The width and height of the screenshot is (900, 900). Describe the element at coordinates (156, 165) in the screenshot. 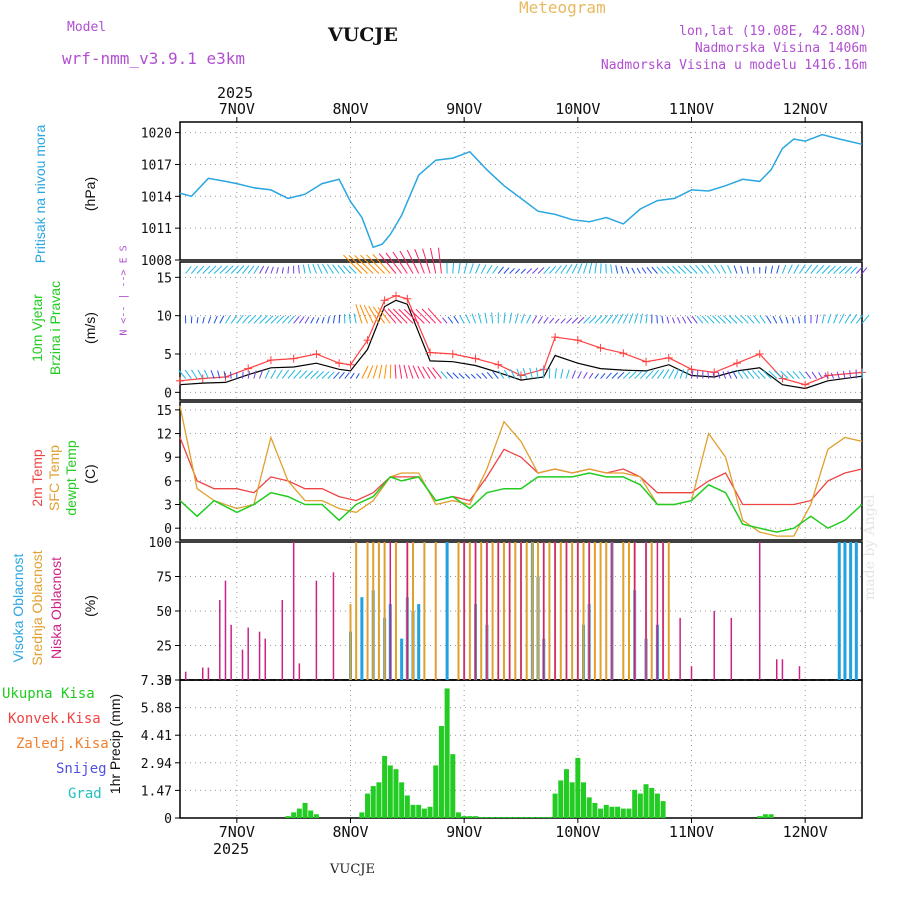

I see `y-tick-label: 1017` at that location.